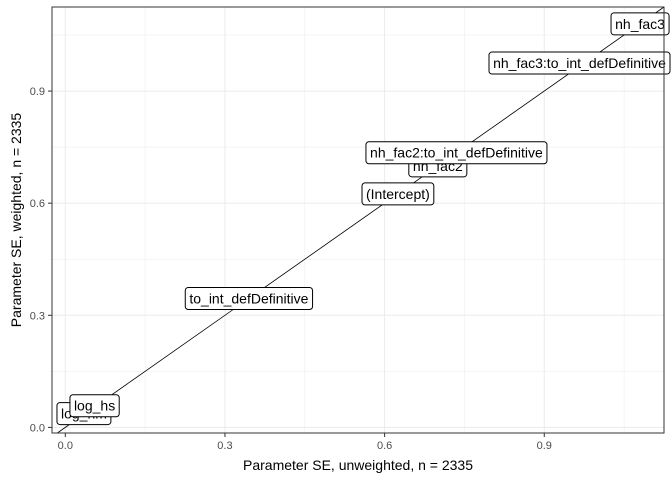 The height and width of the screenshot is (480, 672). Describe the element at coordinates (37, 428) in the screenshot. I see `y-tick-label: 0.0` at that location.